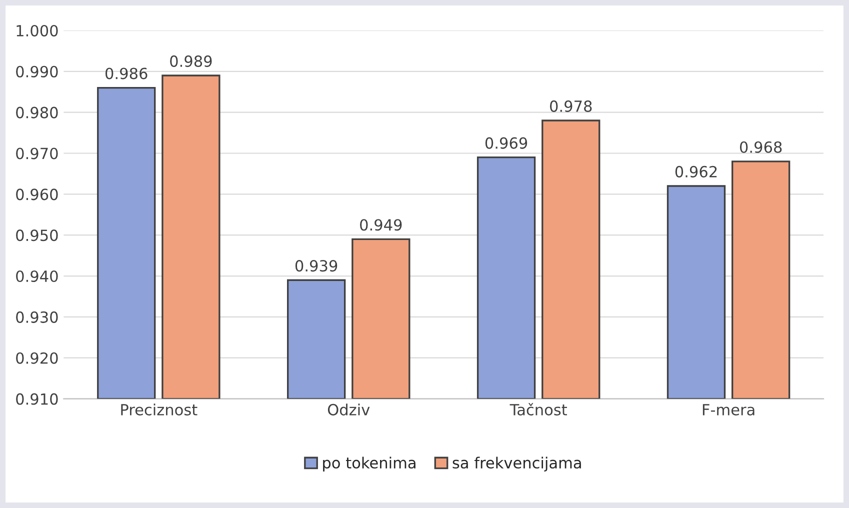  Describe the element at coordinates (538, 409) in the screenshot. I see `x-tick-label: Tačnost` at that location.